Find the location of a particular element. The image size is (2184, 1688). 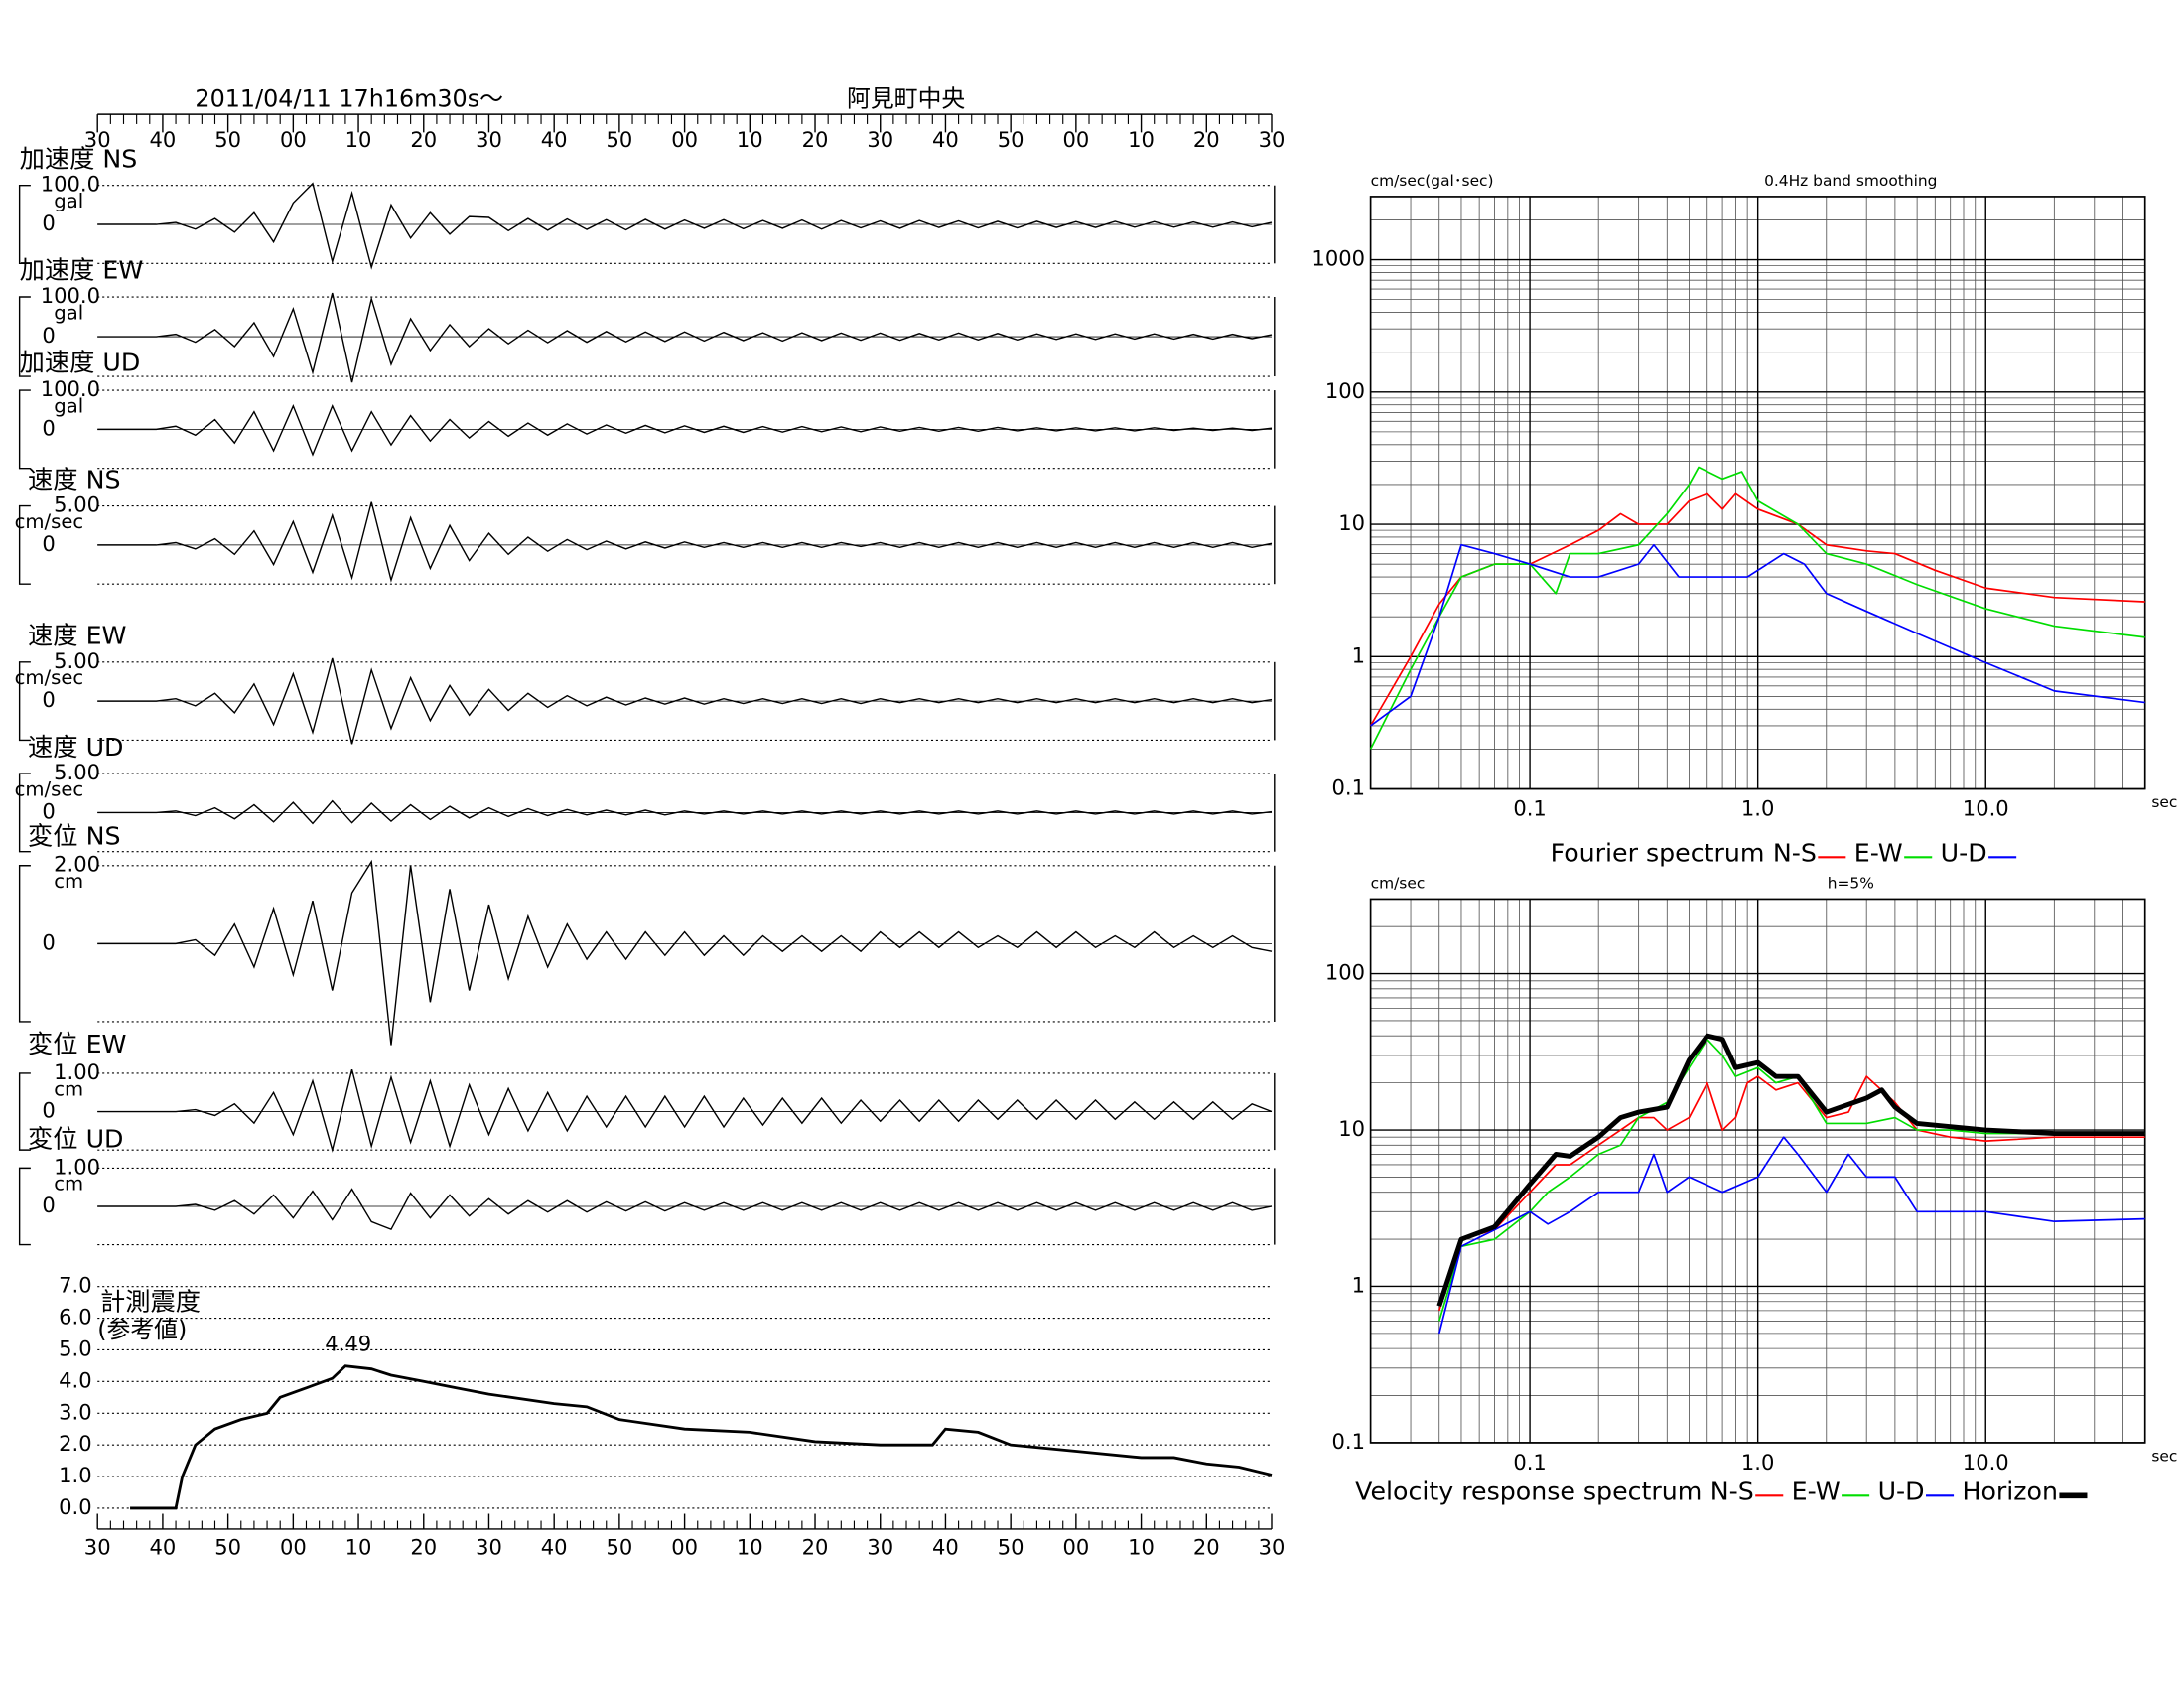

intensity-title: 計測震度 is located at coordinates (150, 1302).